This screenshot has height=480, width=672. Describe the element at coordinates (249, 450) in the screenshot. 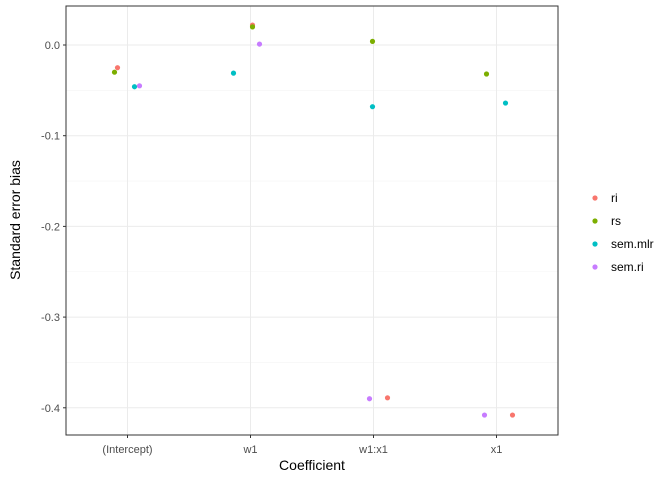

I see `x-tick-label: w1` at that location.